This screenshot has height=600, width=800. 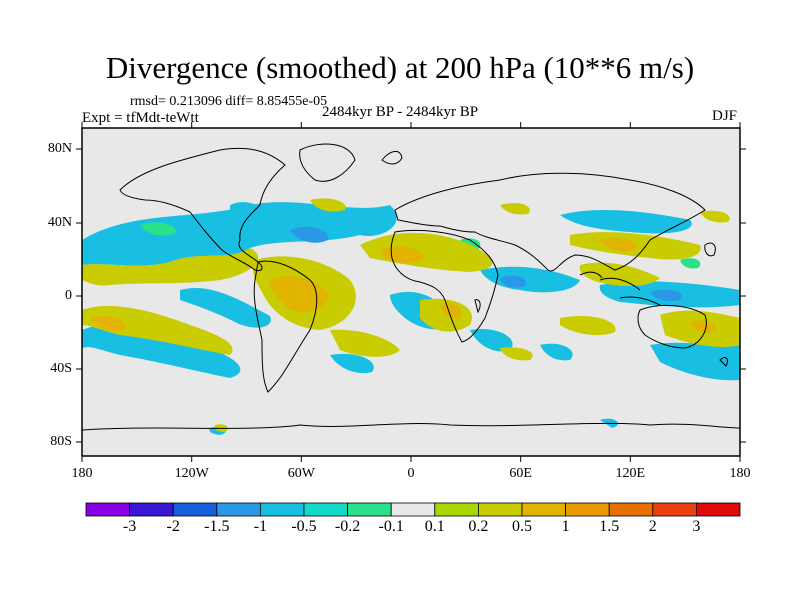 I want to click on lon-tick-label: 60E, so click(x=520, y=473).